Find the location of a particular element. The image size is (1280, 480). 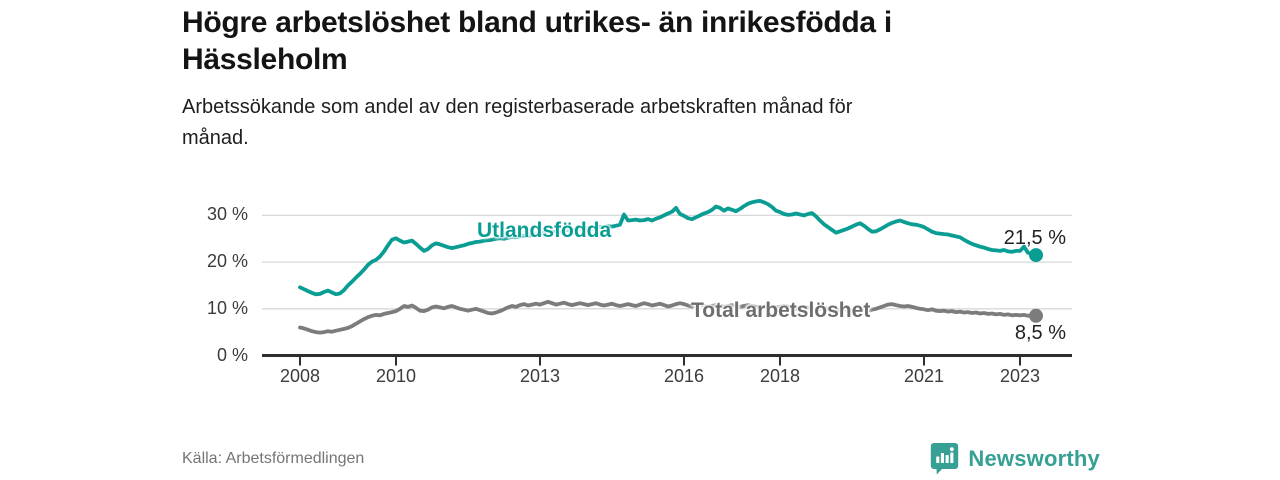

end-dot-total is located at coordinates (1036, 315).